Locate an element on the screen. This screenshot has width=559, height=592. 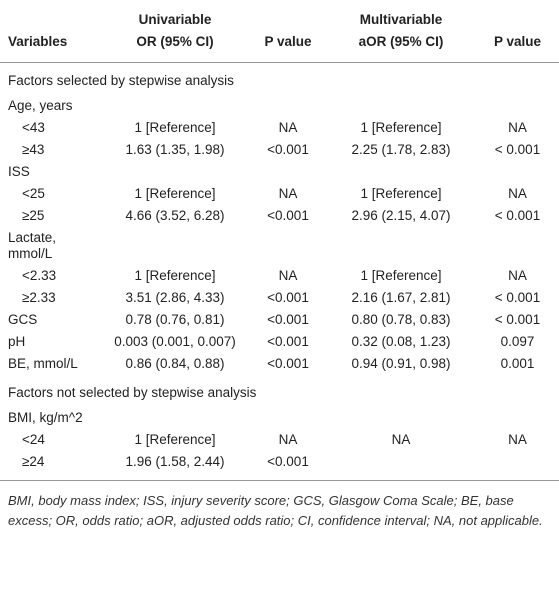
group-row: ISS is located at coordinates (279, 172).